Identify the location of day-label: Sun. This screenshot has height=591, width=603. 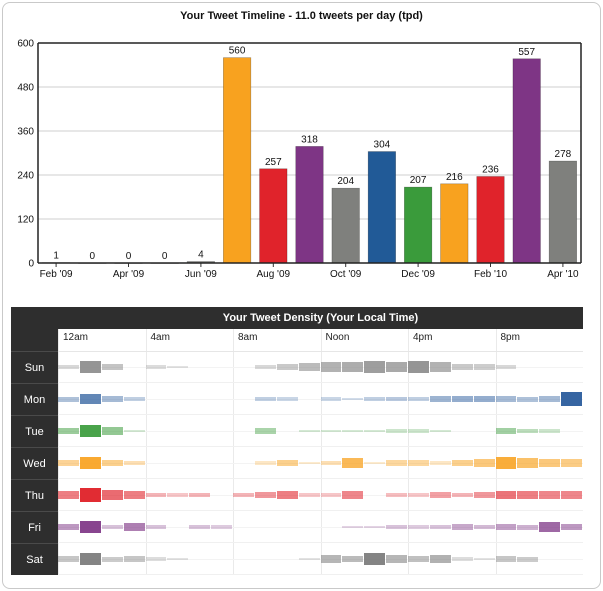
(34, 367).